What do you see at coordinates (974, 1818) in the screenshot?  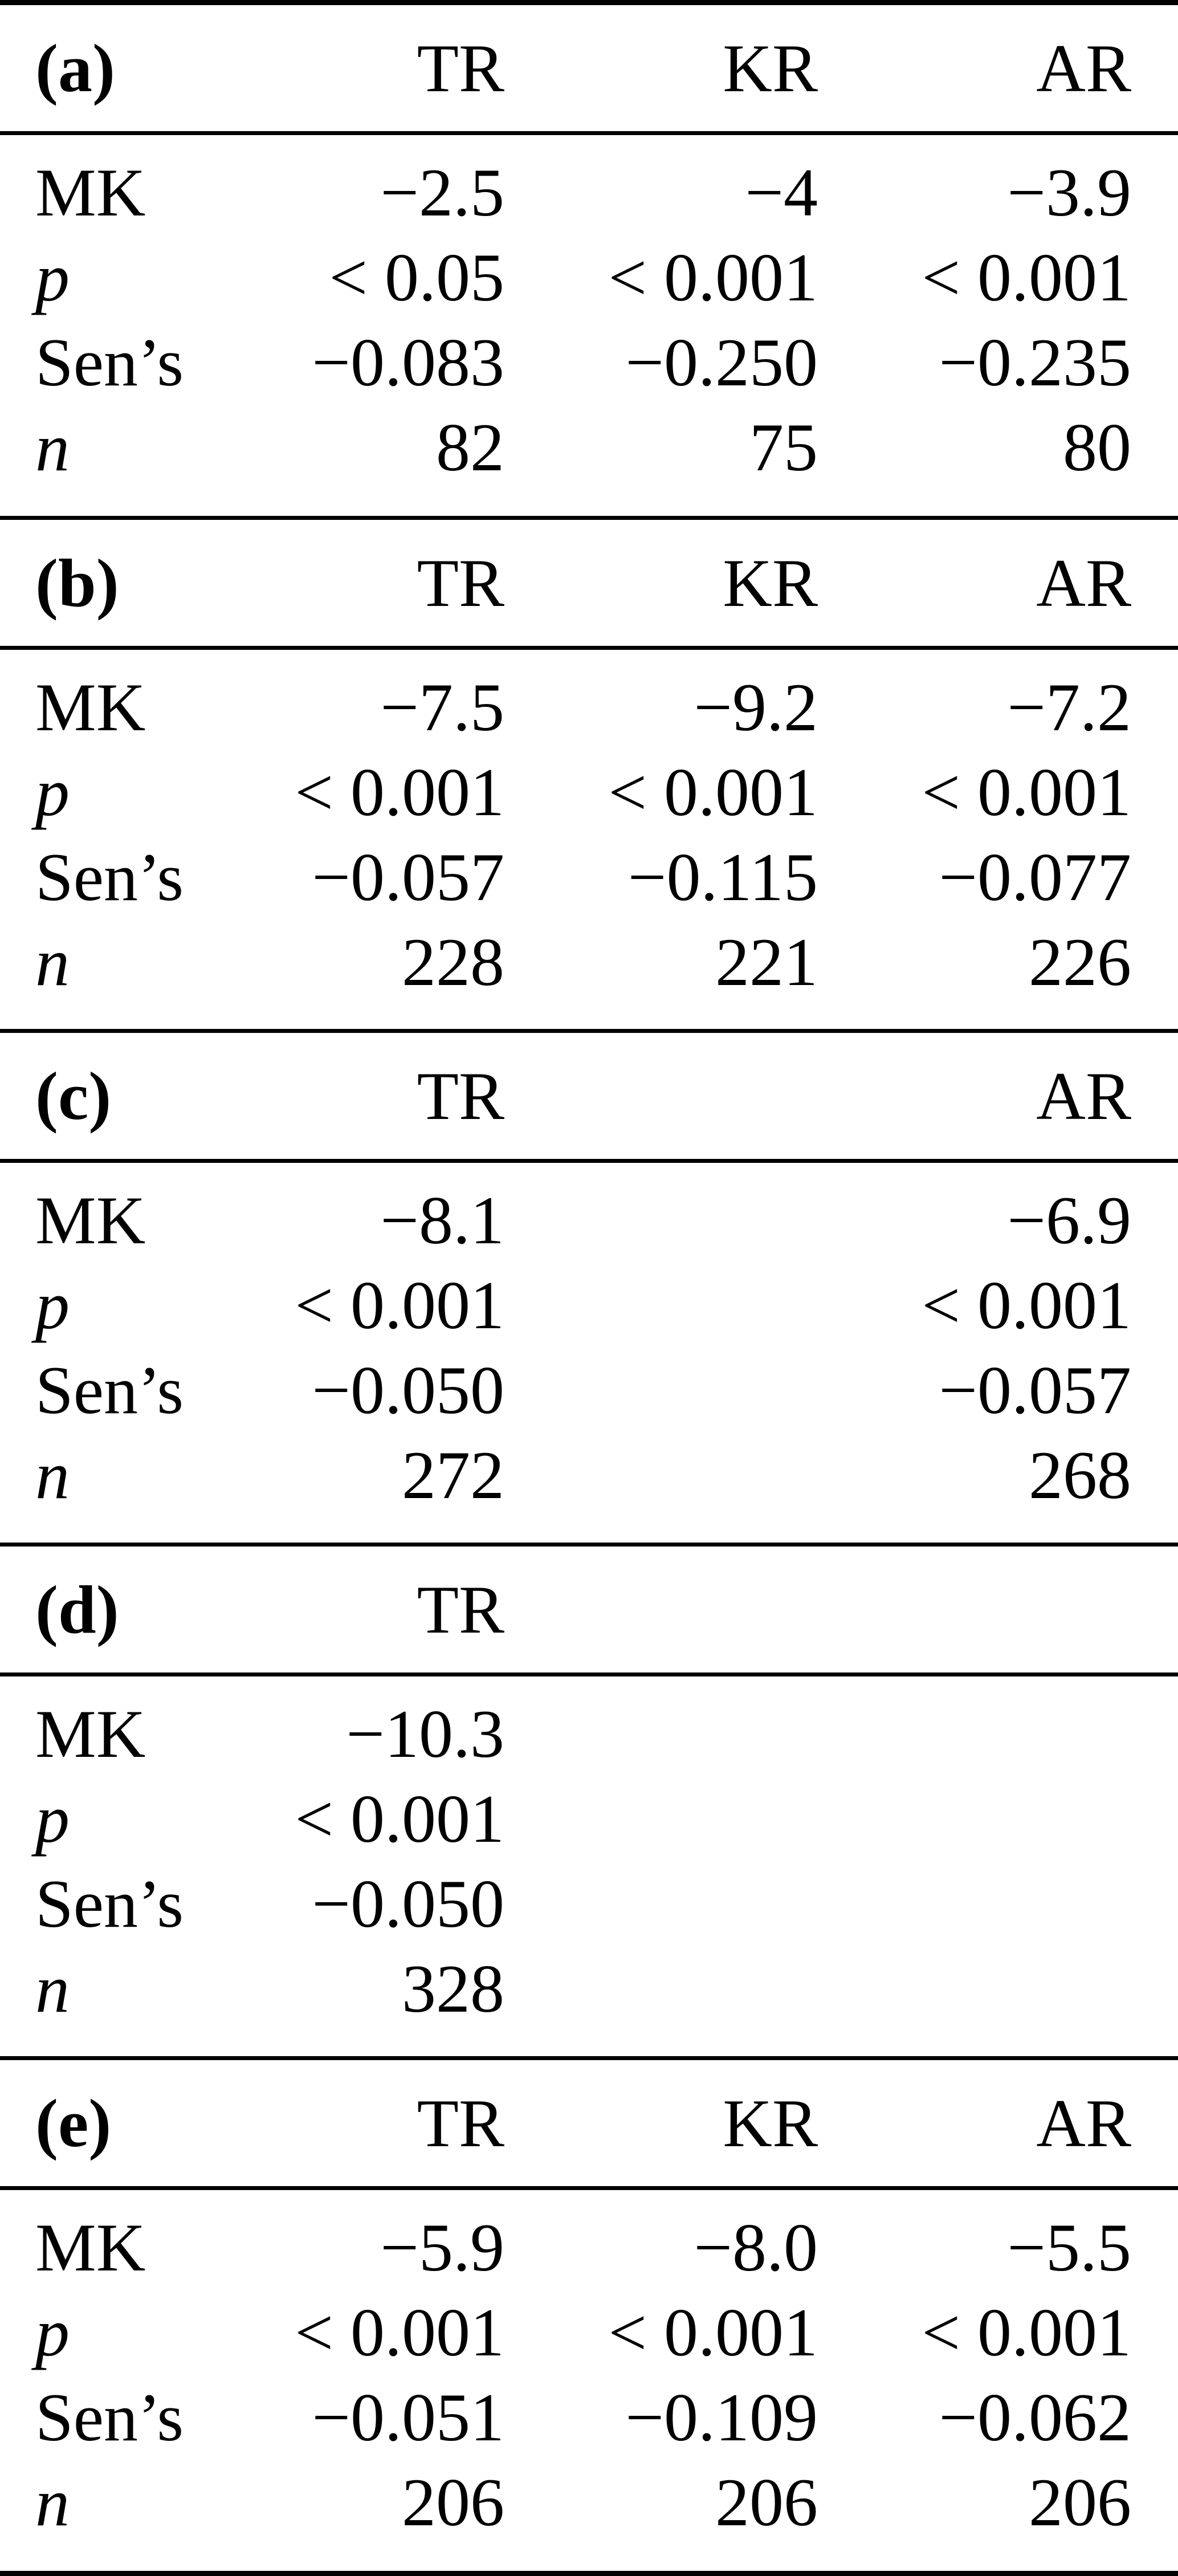 I see `cell-d-p-ar` at bounding box center [974, 1818].